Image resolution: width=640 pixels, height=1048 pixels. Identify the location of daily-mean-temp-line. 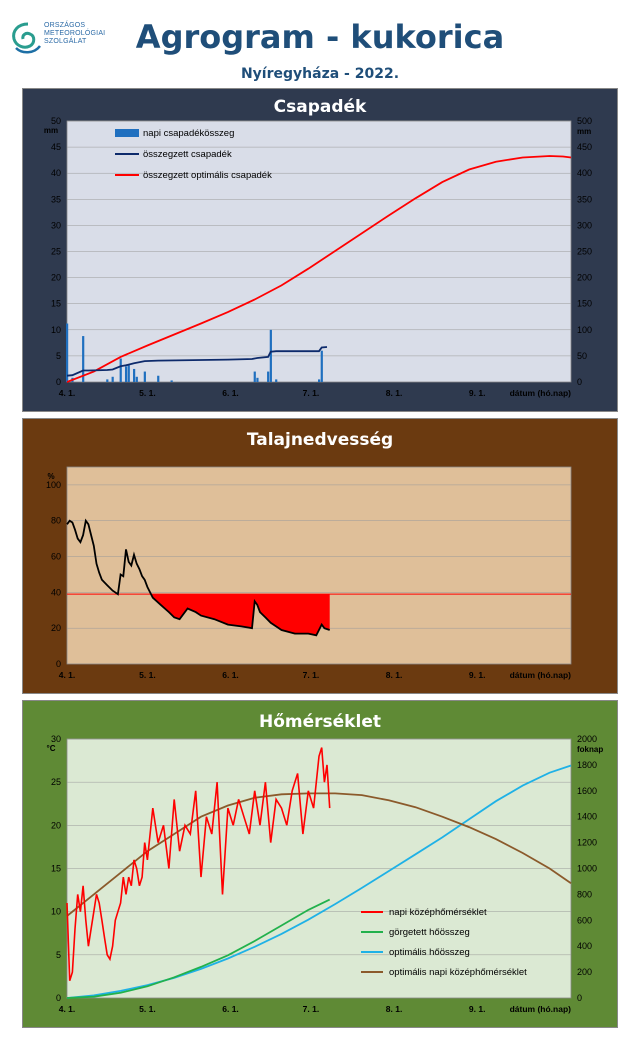
(198, 864).